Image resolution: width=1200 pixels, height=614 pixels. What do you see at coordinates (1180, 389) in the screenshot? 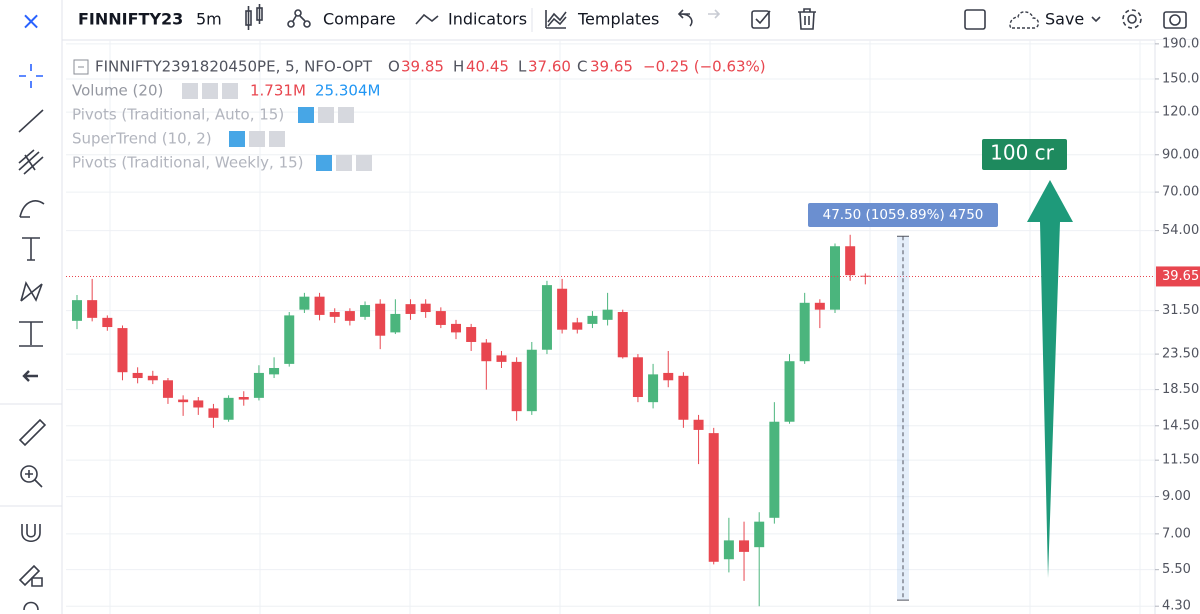
I see `y-tick-label: 18.50` at bounding box center [1180, 389].